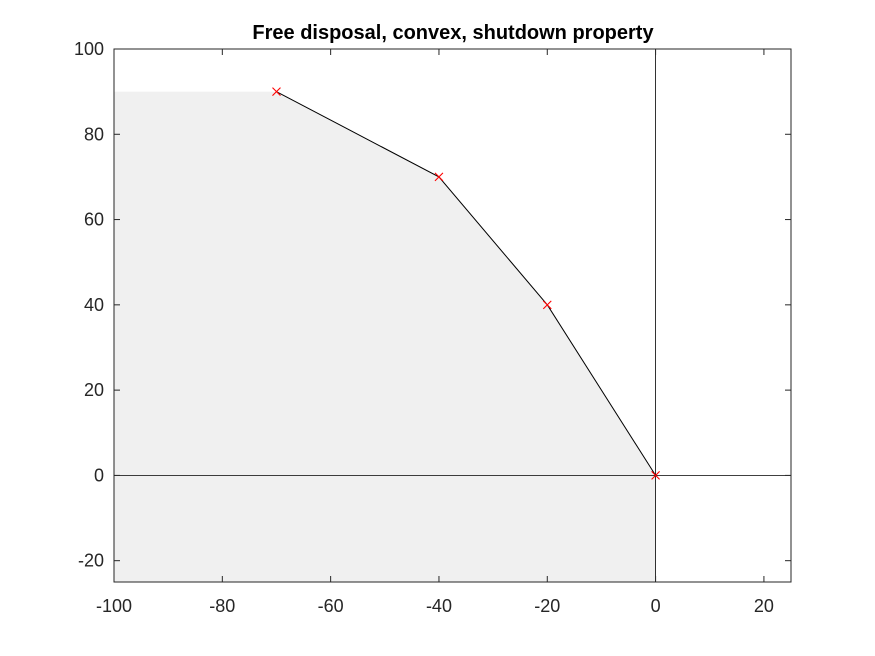 The height and width of the screenshot is (656, 875). I want to click on y-tick-label: 0, so click(99, 475).